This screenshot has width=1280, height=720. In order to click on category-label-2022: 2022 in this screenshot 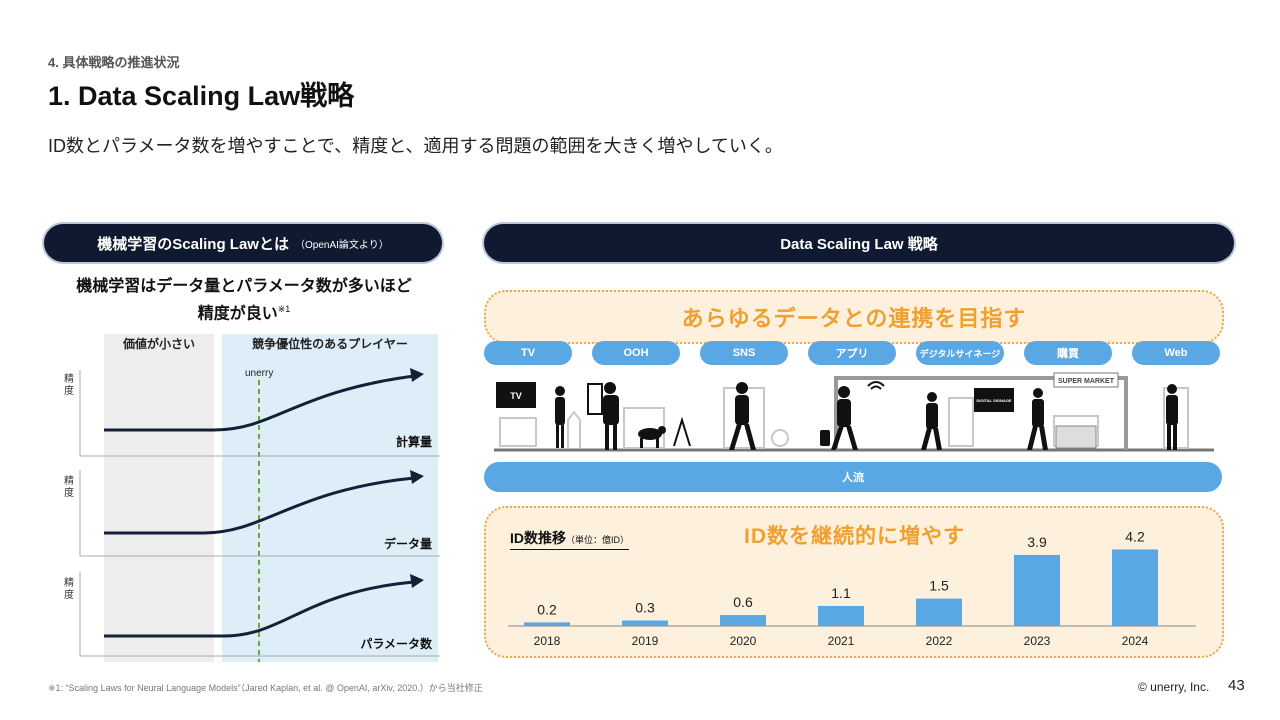, I will do `click(939, 641)`.